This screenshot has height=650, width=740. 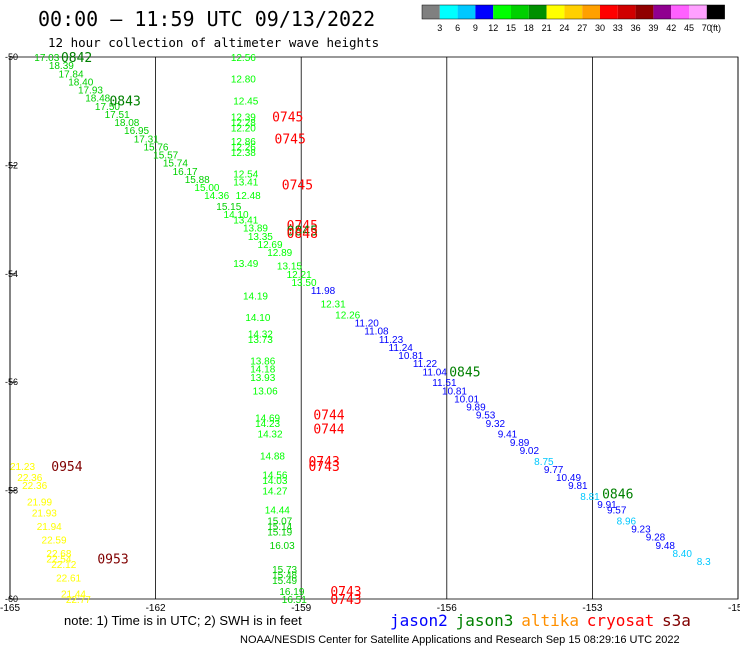 What do you see at coordinates (155, 147) in the screenshot?
I see `wave-height-label: 15.76` at bounding box center [155, 147].